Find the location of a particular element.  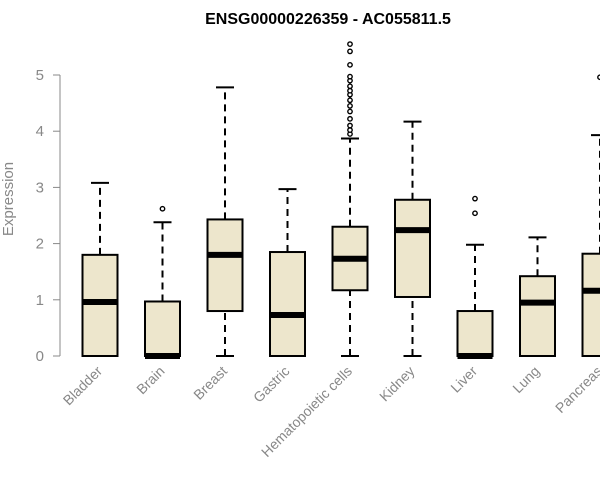

y-tick-label: 0 is located at coordinates (40, 356).